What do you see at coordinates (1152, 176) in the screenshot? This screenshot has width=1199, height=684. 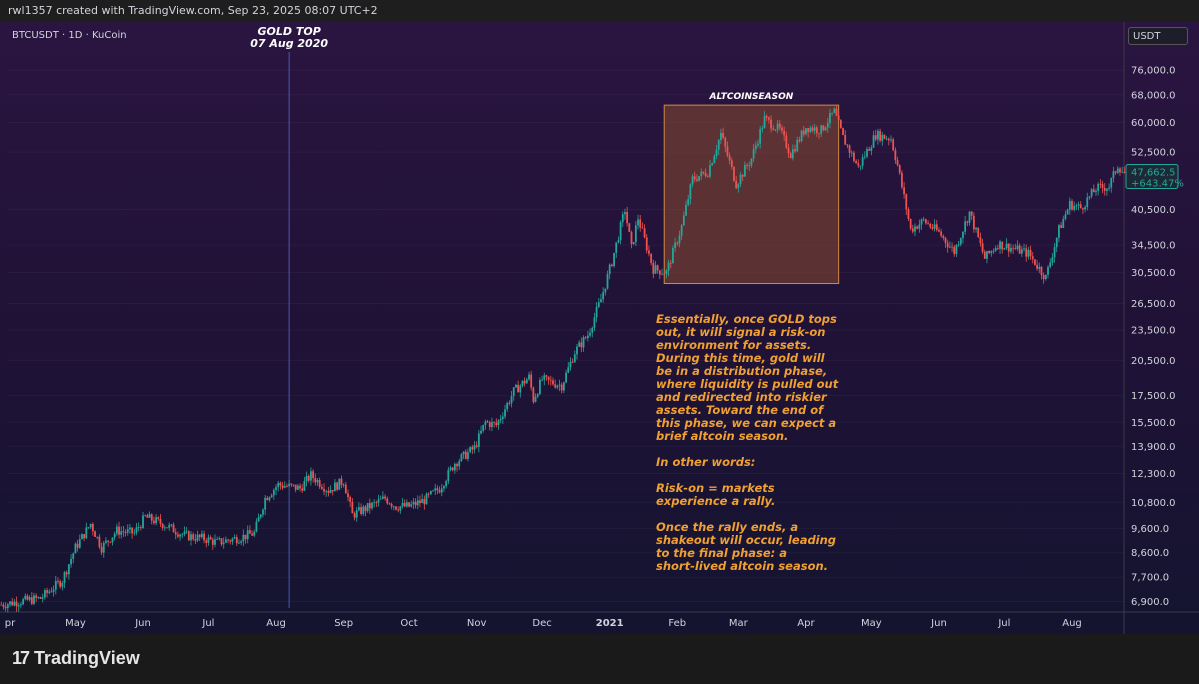 I see `price-badge-box` at bounding box center [1152, 176].